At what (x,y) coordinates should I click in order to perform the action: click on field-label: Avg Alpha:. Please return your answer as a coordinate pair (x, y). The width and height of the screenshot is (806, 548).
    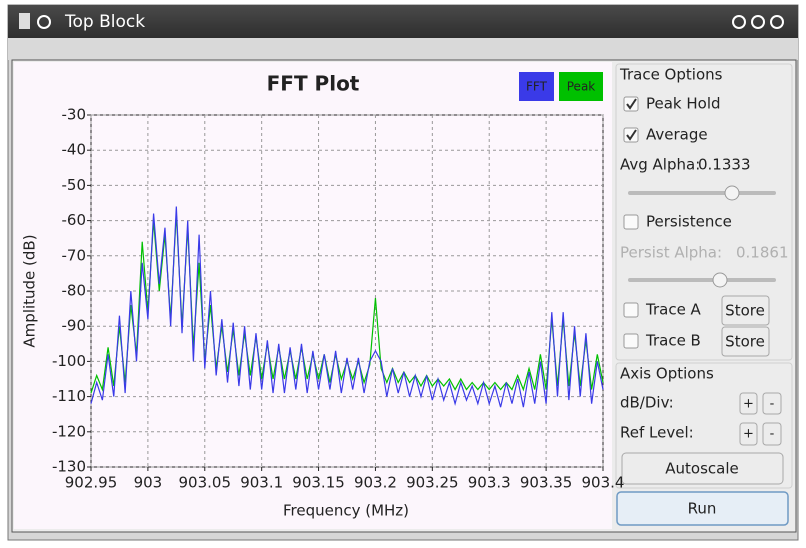
    Looking at the image, I should click on (660, 165).